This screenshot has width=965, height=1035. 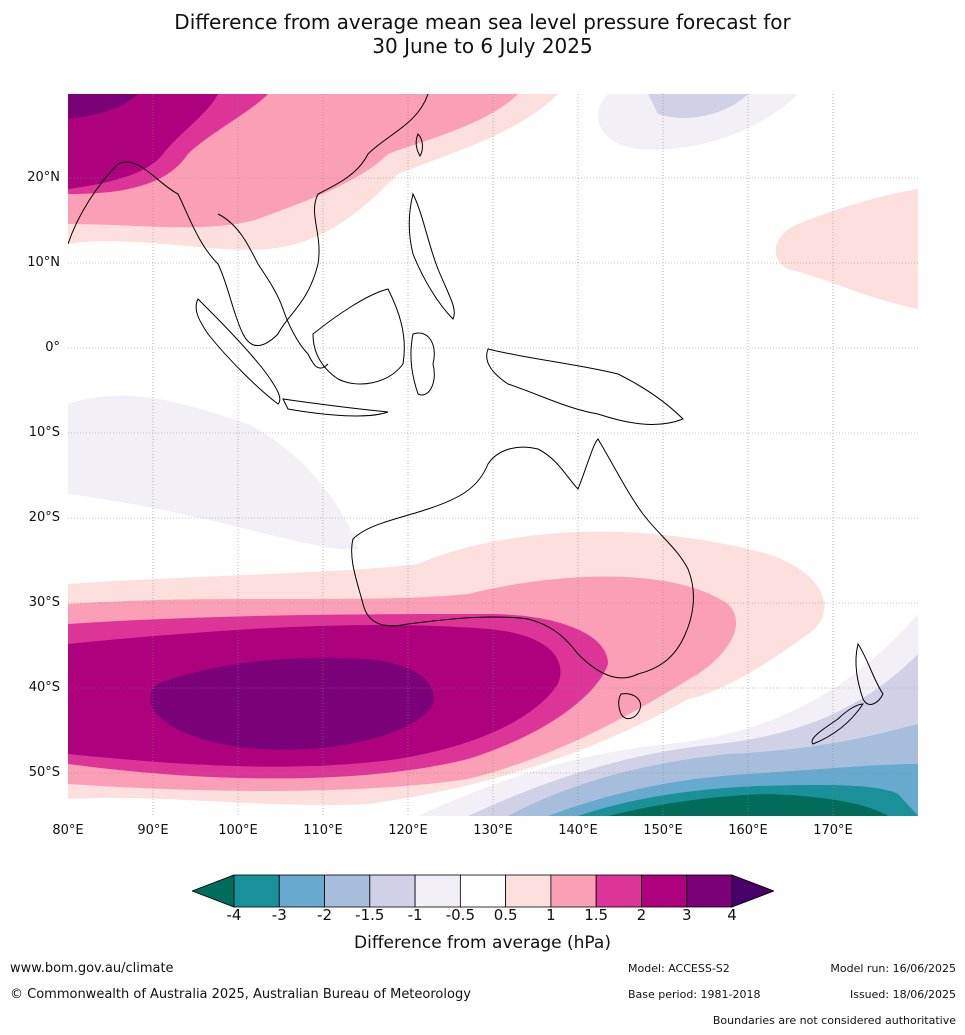 What do you see at coordinates (238, 830) in the screenshot?
I see `lon-label-100e: 100°E` at bounding box center [238, 830].